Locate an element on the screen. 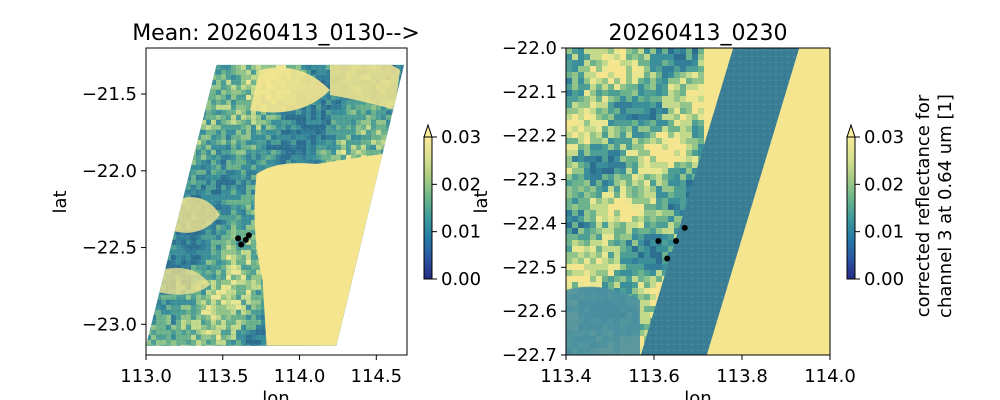 This screenshot has height=400, width=1000. left-colorbar-extend-triangle is located at coordinates (428, 130).